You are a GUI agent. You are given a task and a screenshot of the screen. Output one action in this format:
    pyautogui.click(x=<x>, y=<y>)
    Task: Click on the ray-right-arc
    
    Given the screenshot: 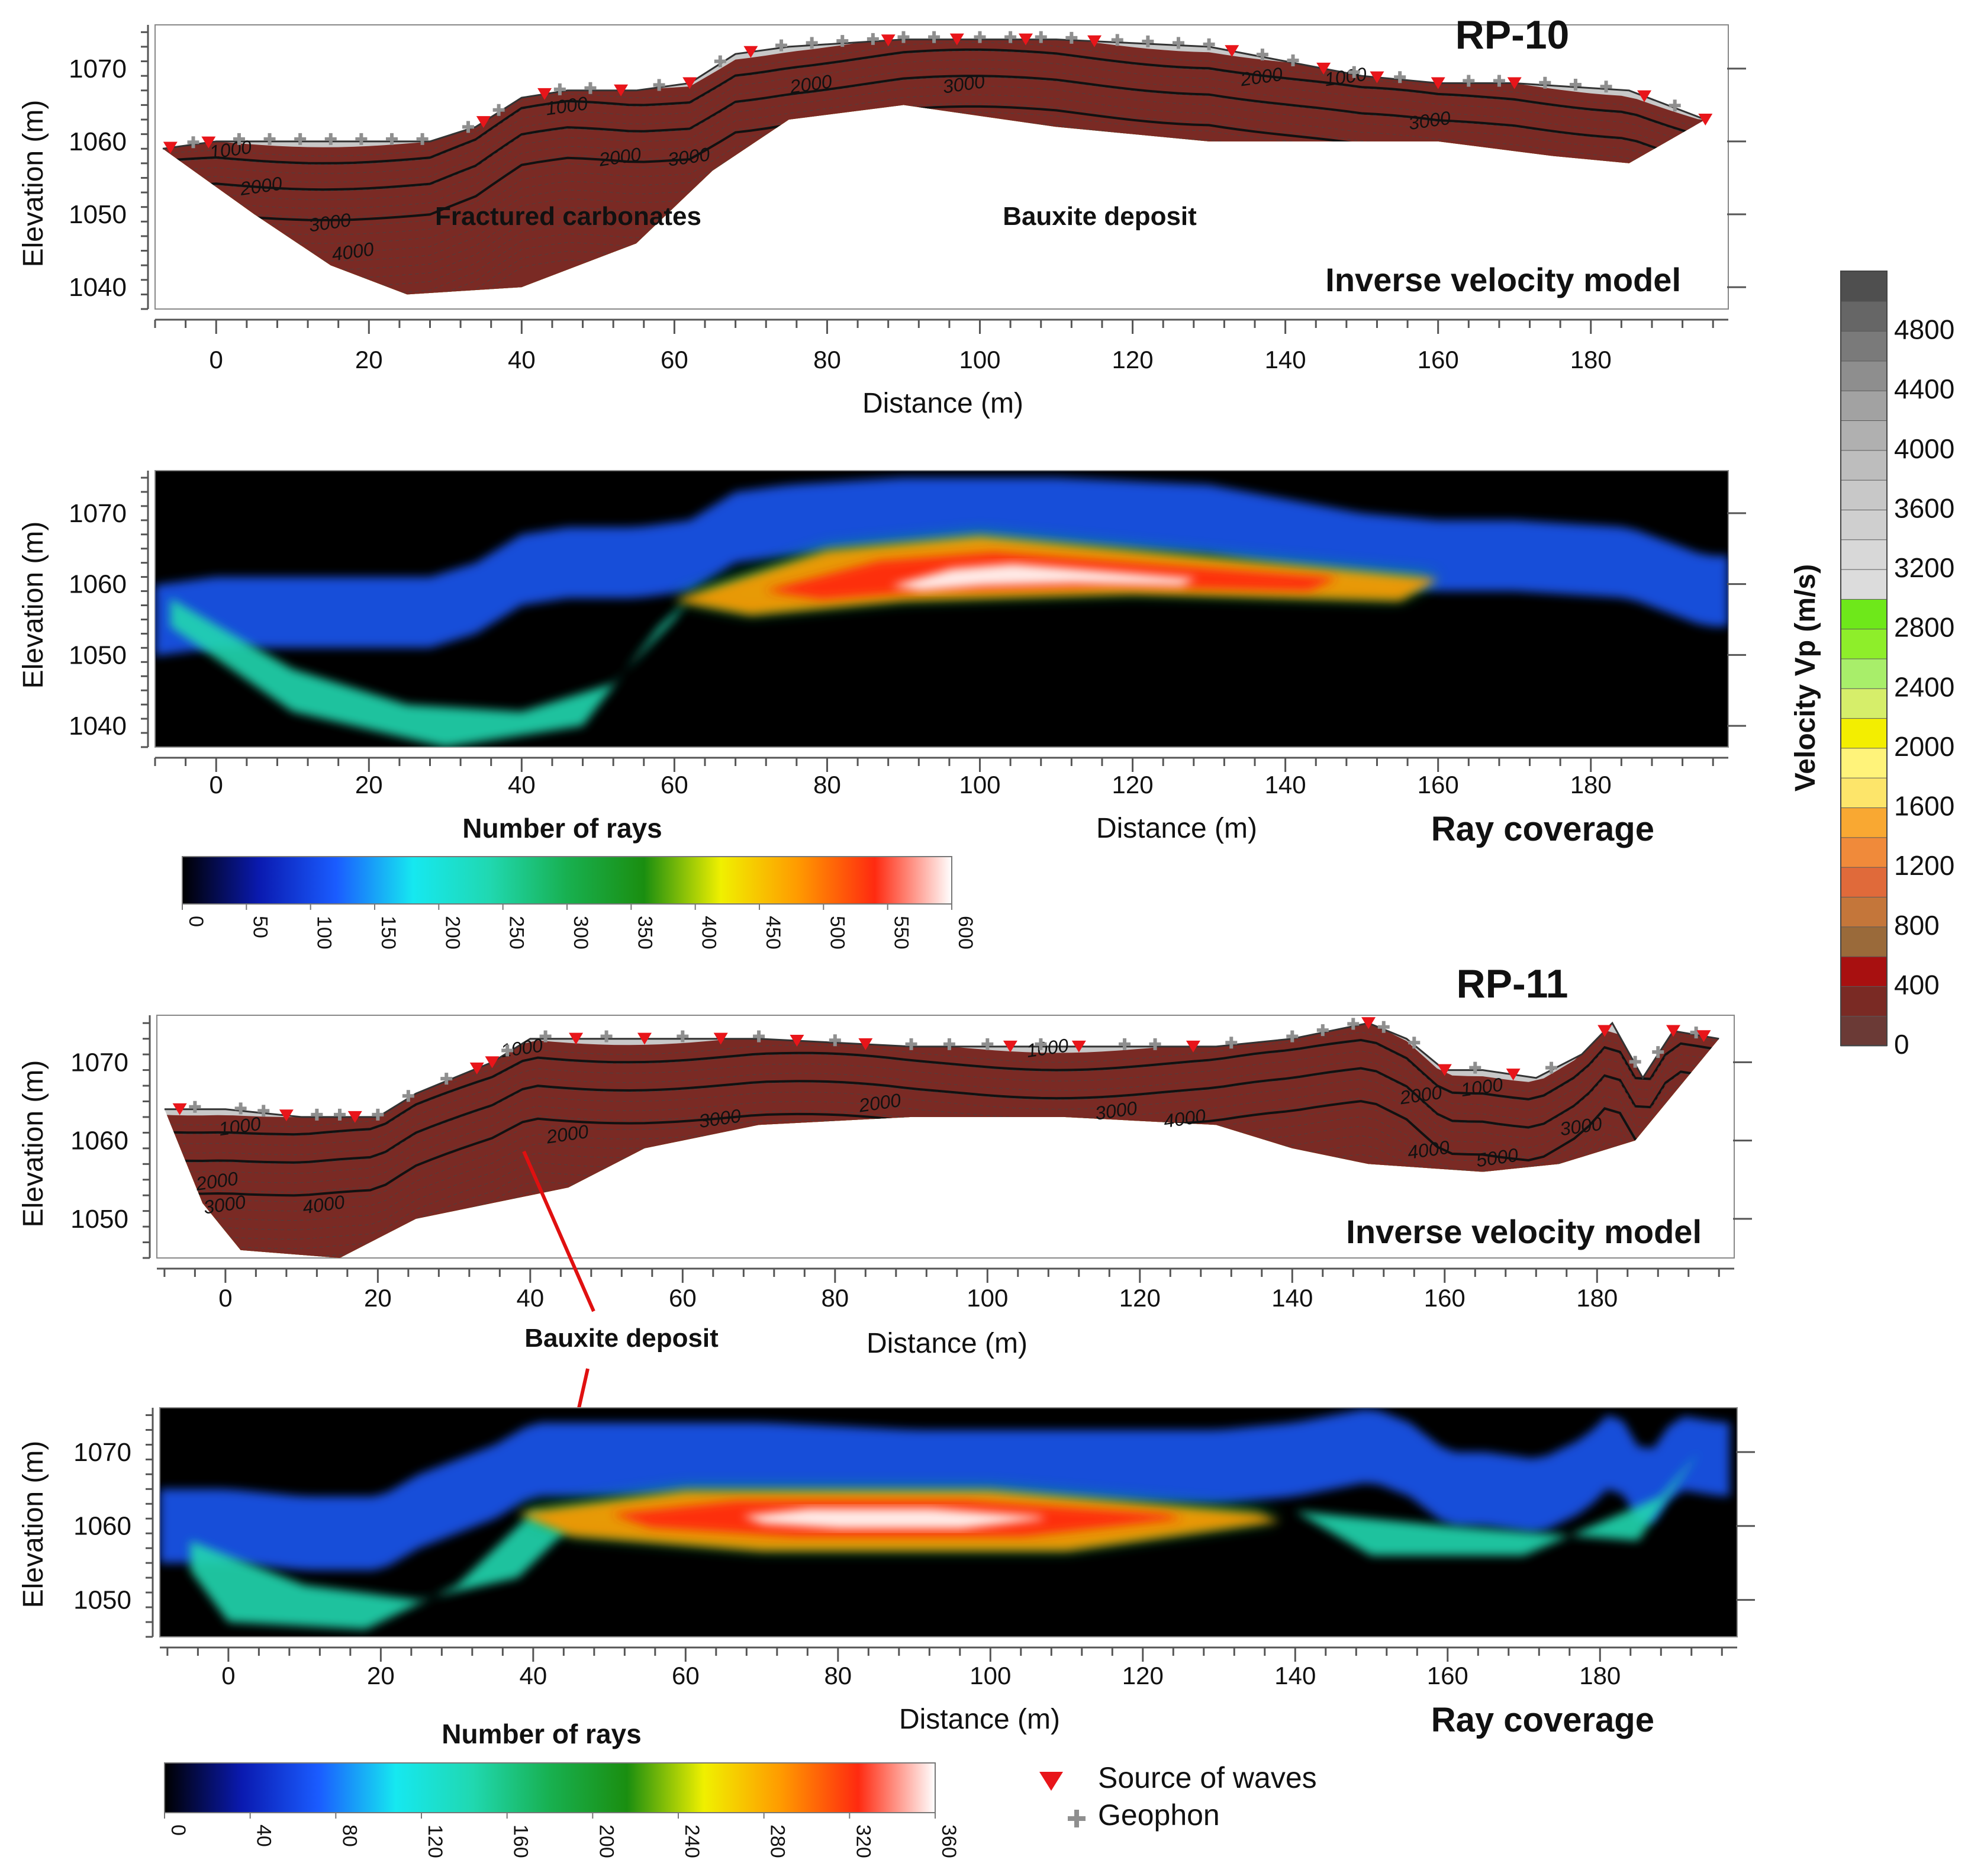 What is the action you would take?
    pyautogui.click(x=1497, y=1504)
    